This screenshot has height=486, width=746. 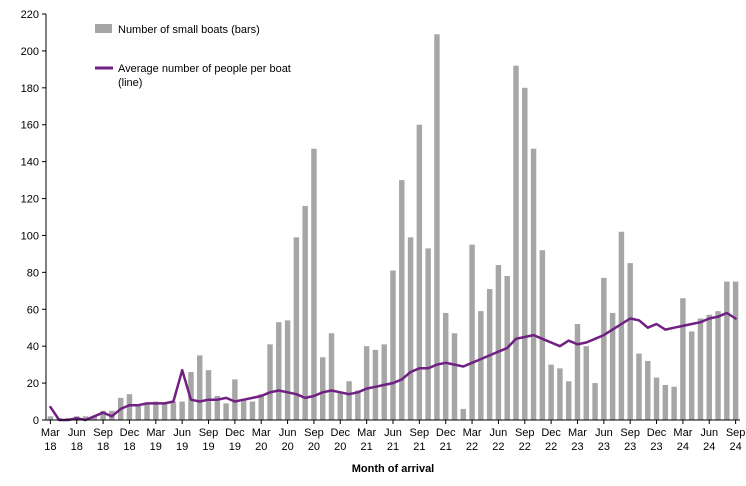 I want to click on legend-line-label-line1: Average number of people per boat, so click(x=204, y=69).